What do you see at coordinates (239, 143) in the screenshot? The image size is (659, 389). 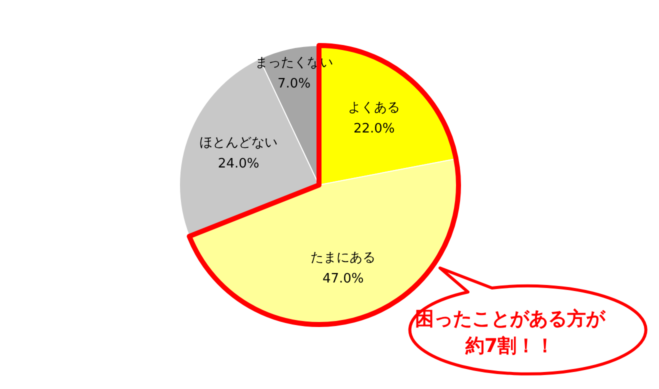 I see `slice-label: ほとんどない` at bounding box center [239, 143].